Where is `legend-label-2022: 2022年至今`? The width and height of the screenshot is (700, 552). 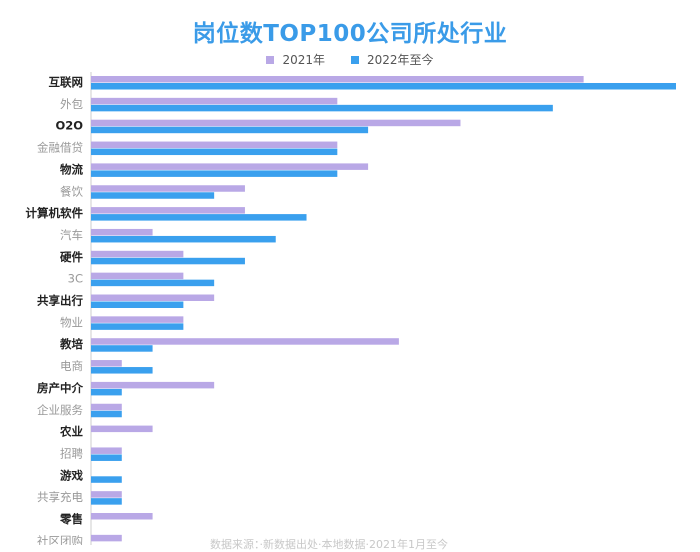
legend-label-2022: 2022年至今 is located at coordinates (400, 60).